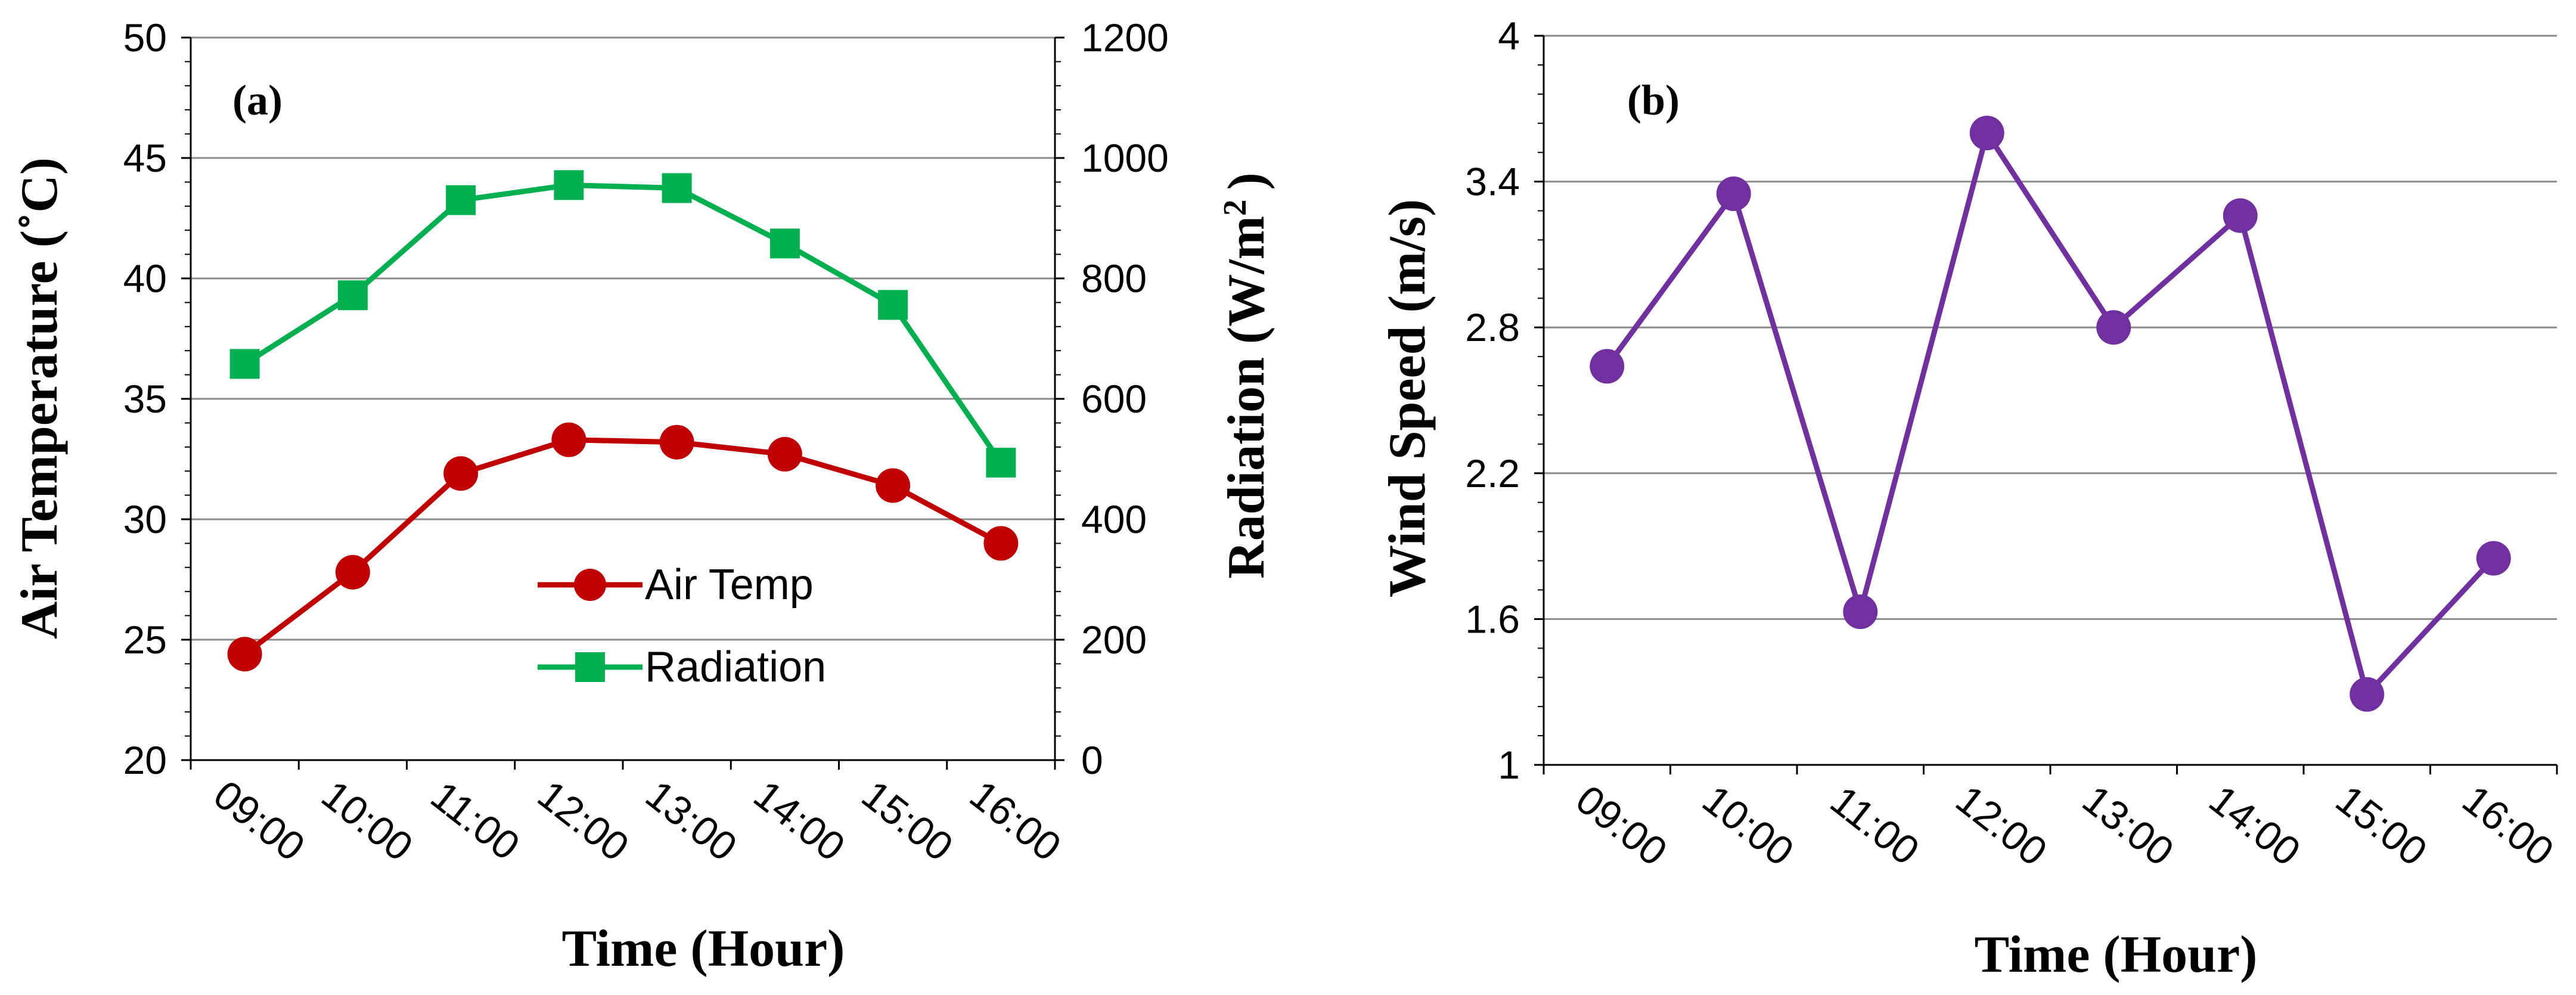  Describe the element at coordinates (623, 546) in the screenshot. I see `series-line-air-temp` at that location.